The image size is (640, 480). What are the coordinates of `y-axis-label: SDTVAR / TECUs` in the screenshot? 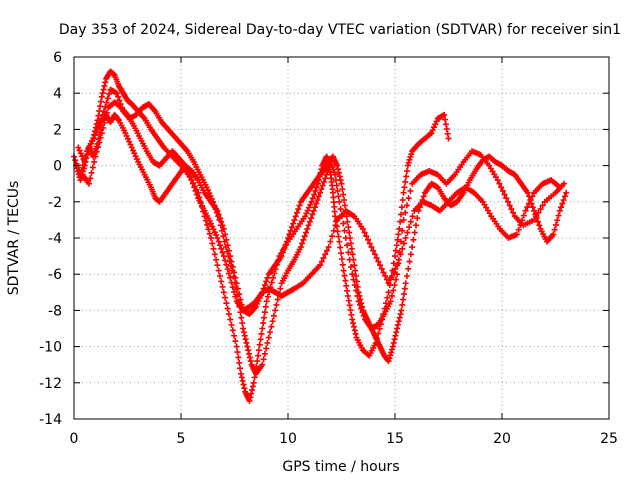 It's located at (14, 238).